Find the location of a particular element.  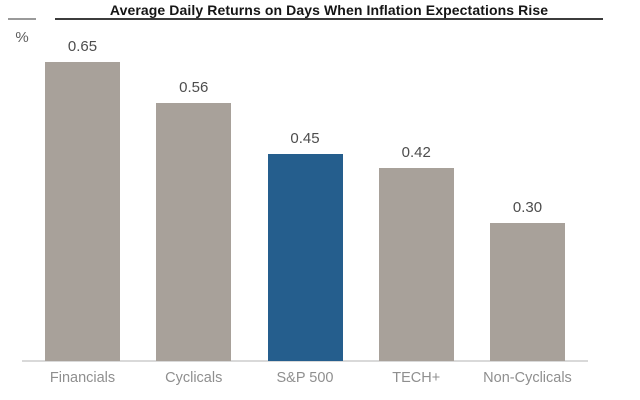

x-axis-baseline is located at coordinates (305, 361).